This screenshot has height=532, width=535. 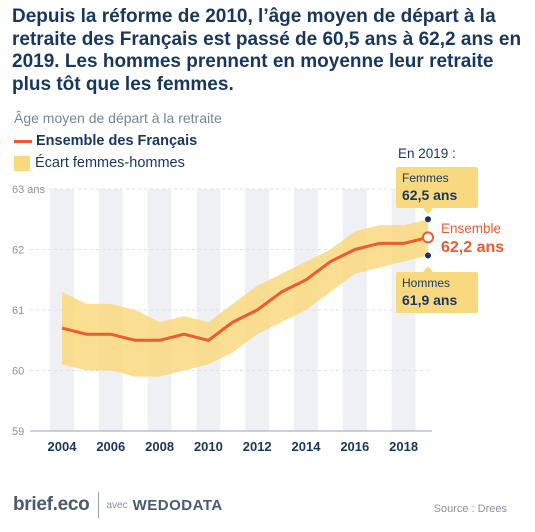 What do you see at coordinates (51, 504) in the screenshot?
I see `brand-logo: brief.eco` at bounding box center [51, 504].